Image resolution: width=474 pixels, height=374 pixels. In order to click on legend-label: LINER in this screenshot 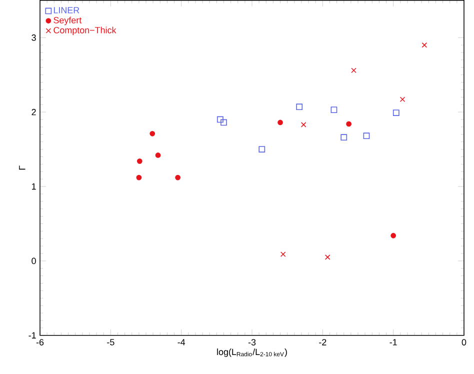, I will do `click(67, 10)`.